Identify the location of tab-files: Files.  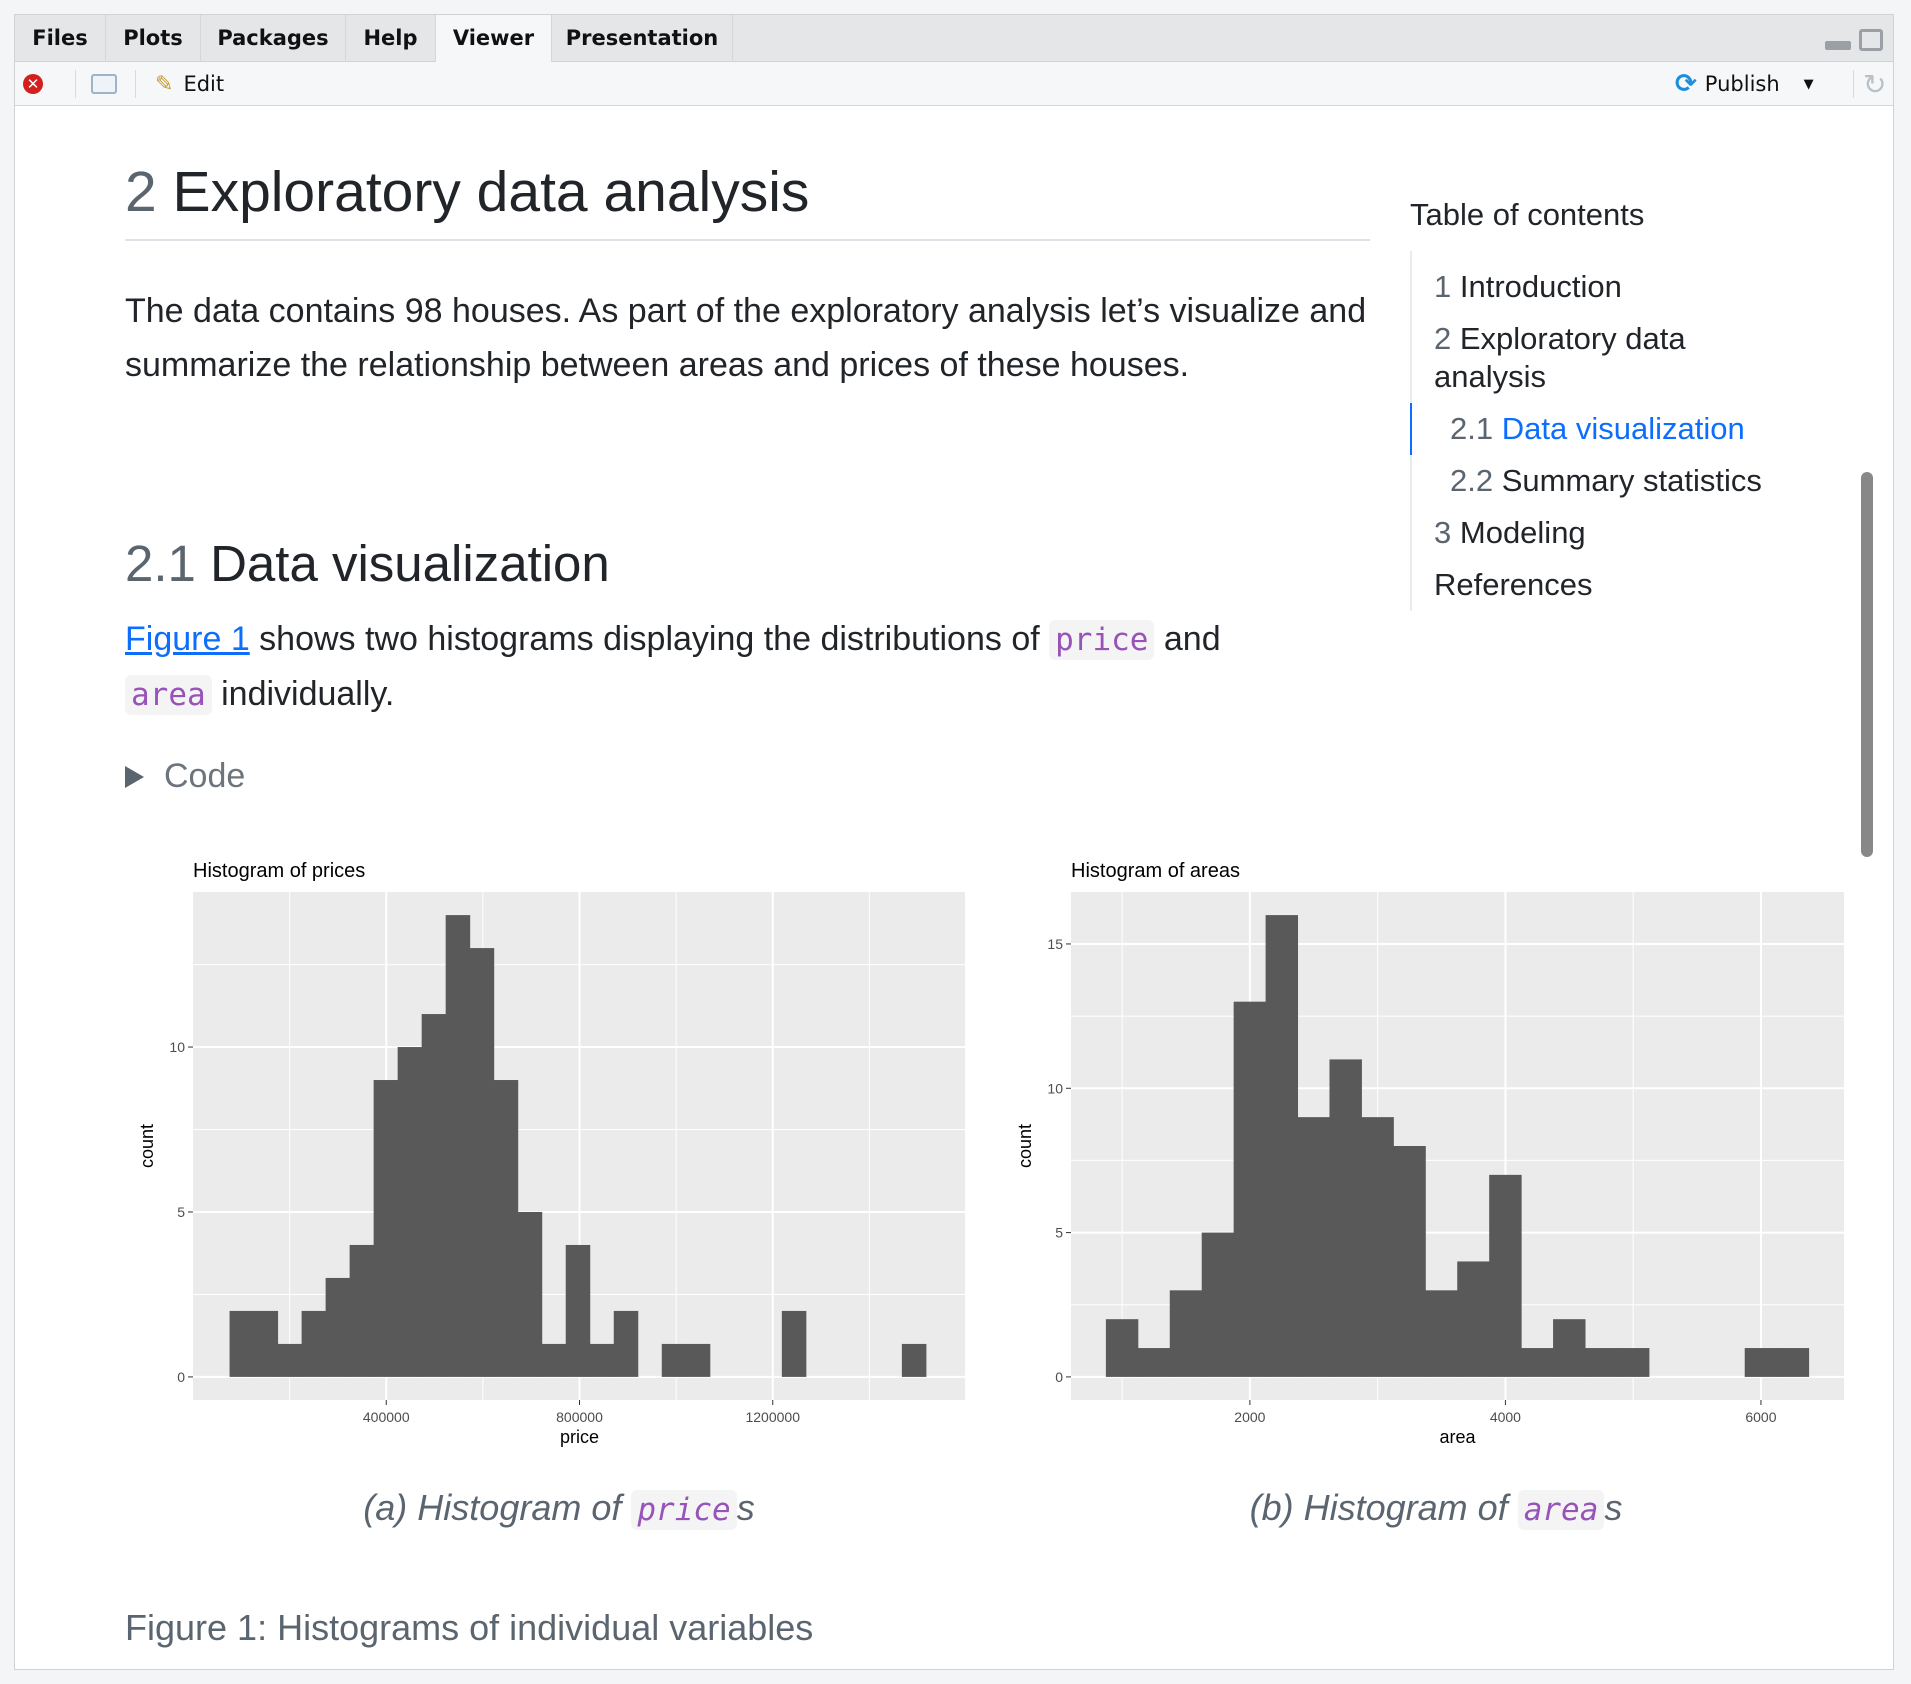
(60, 38).